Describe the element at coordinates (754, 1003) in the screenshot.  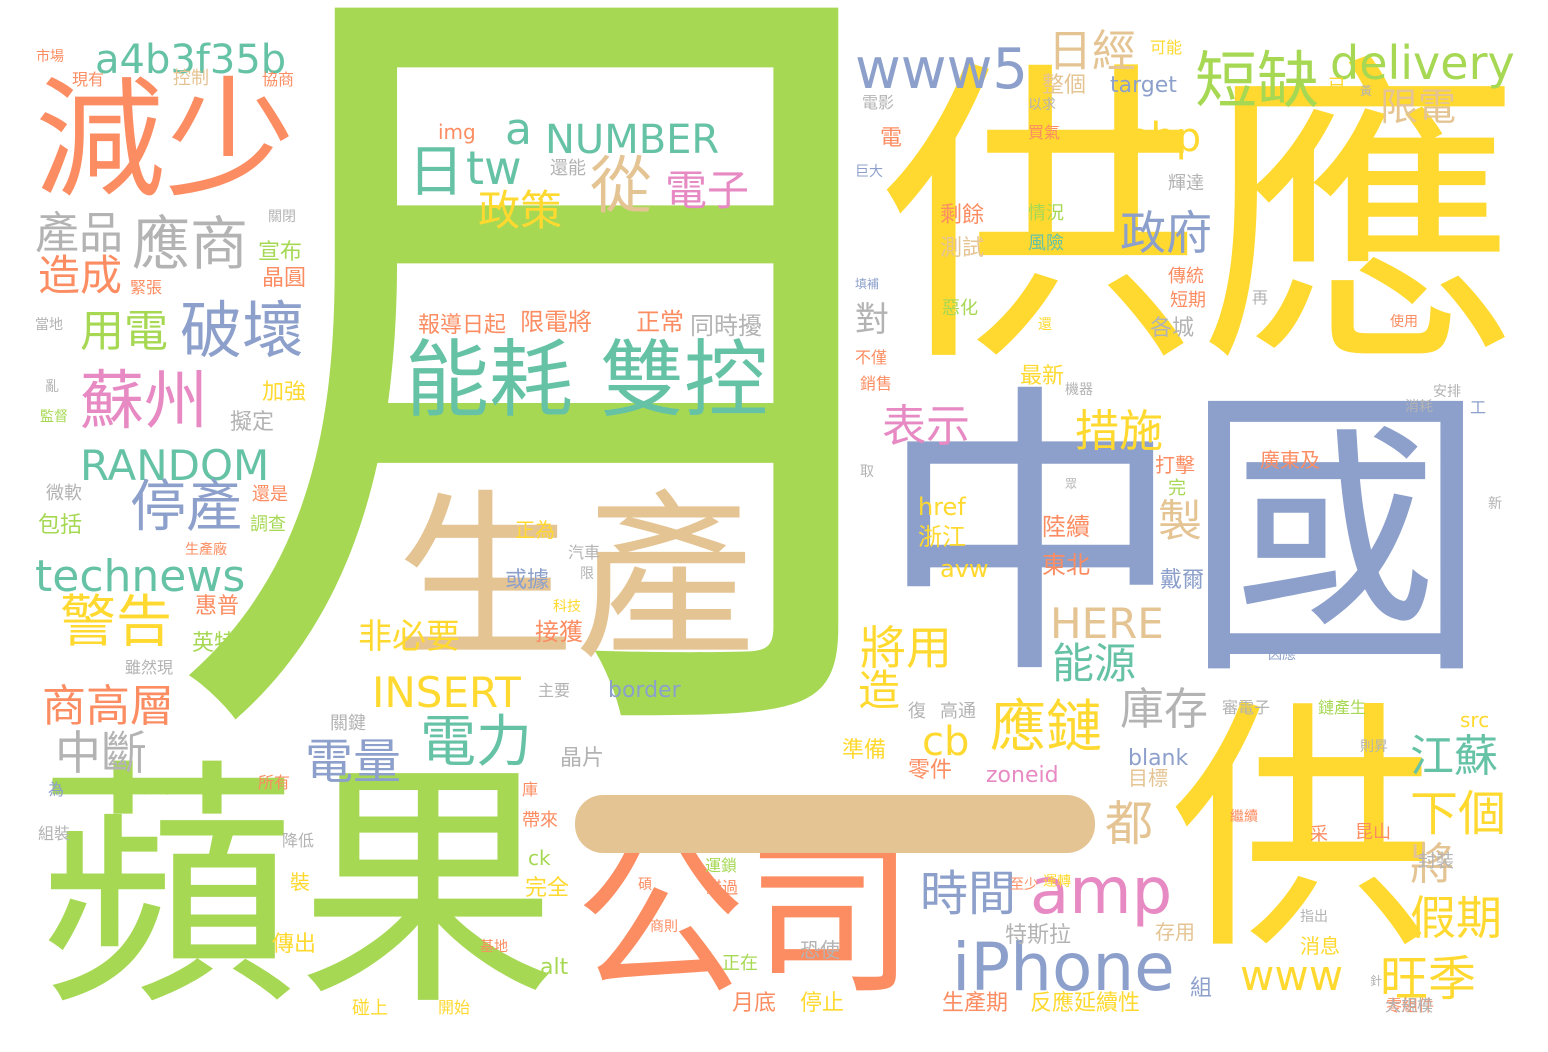
I see `cloud-word: 月底` at that location.